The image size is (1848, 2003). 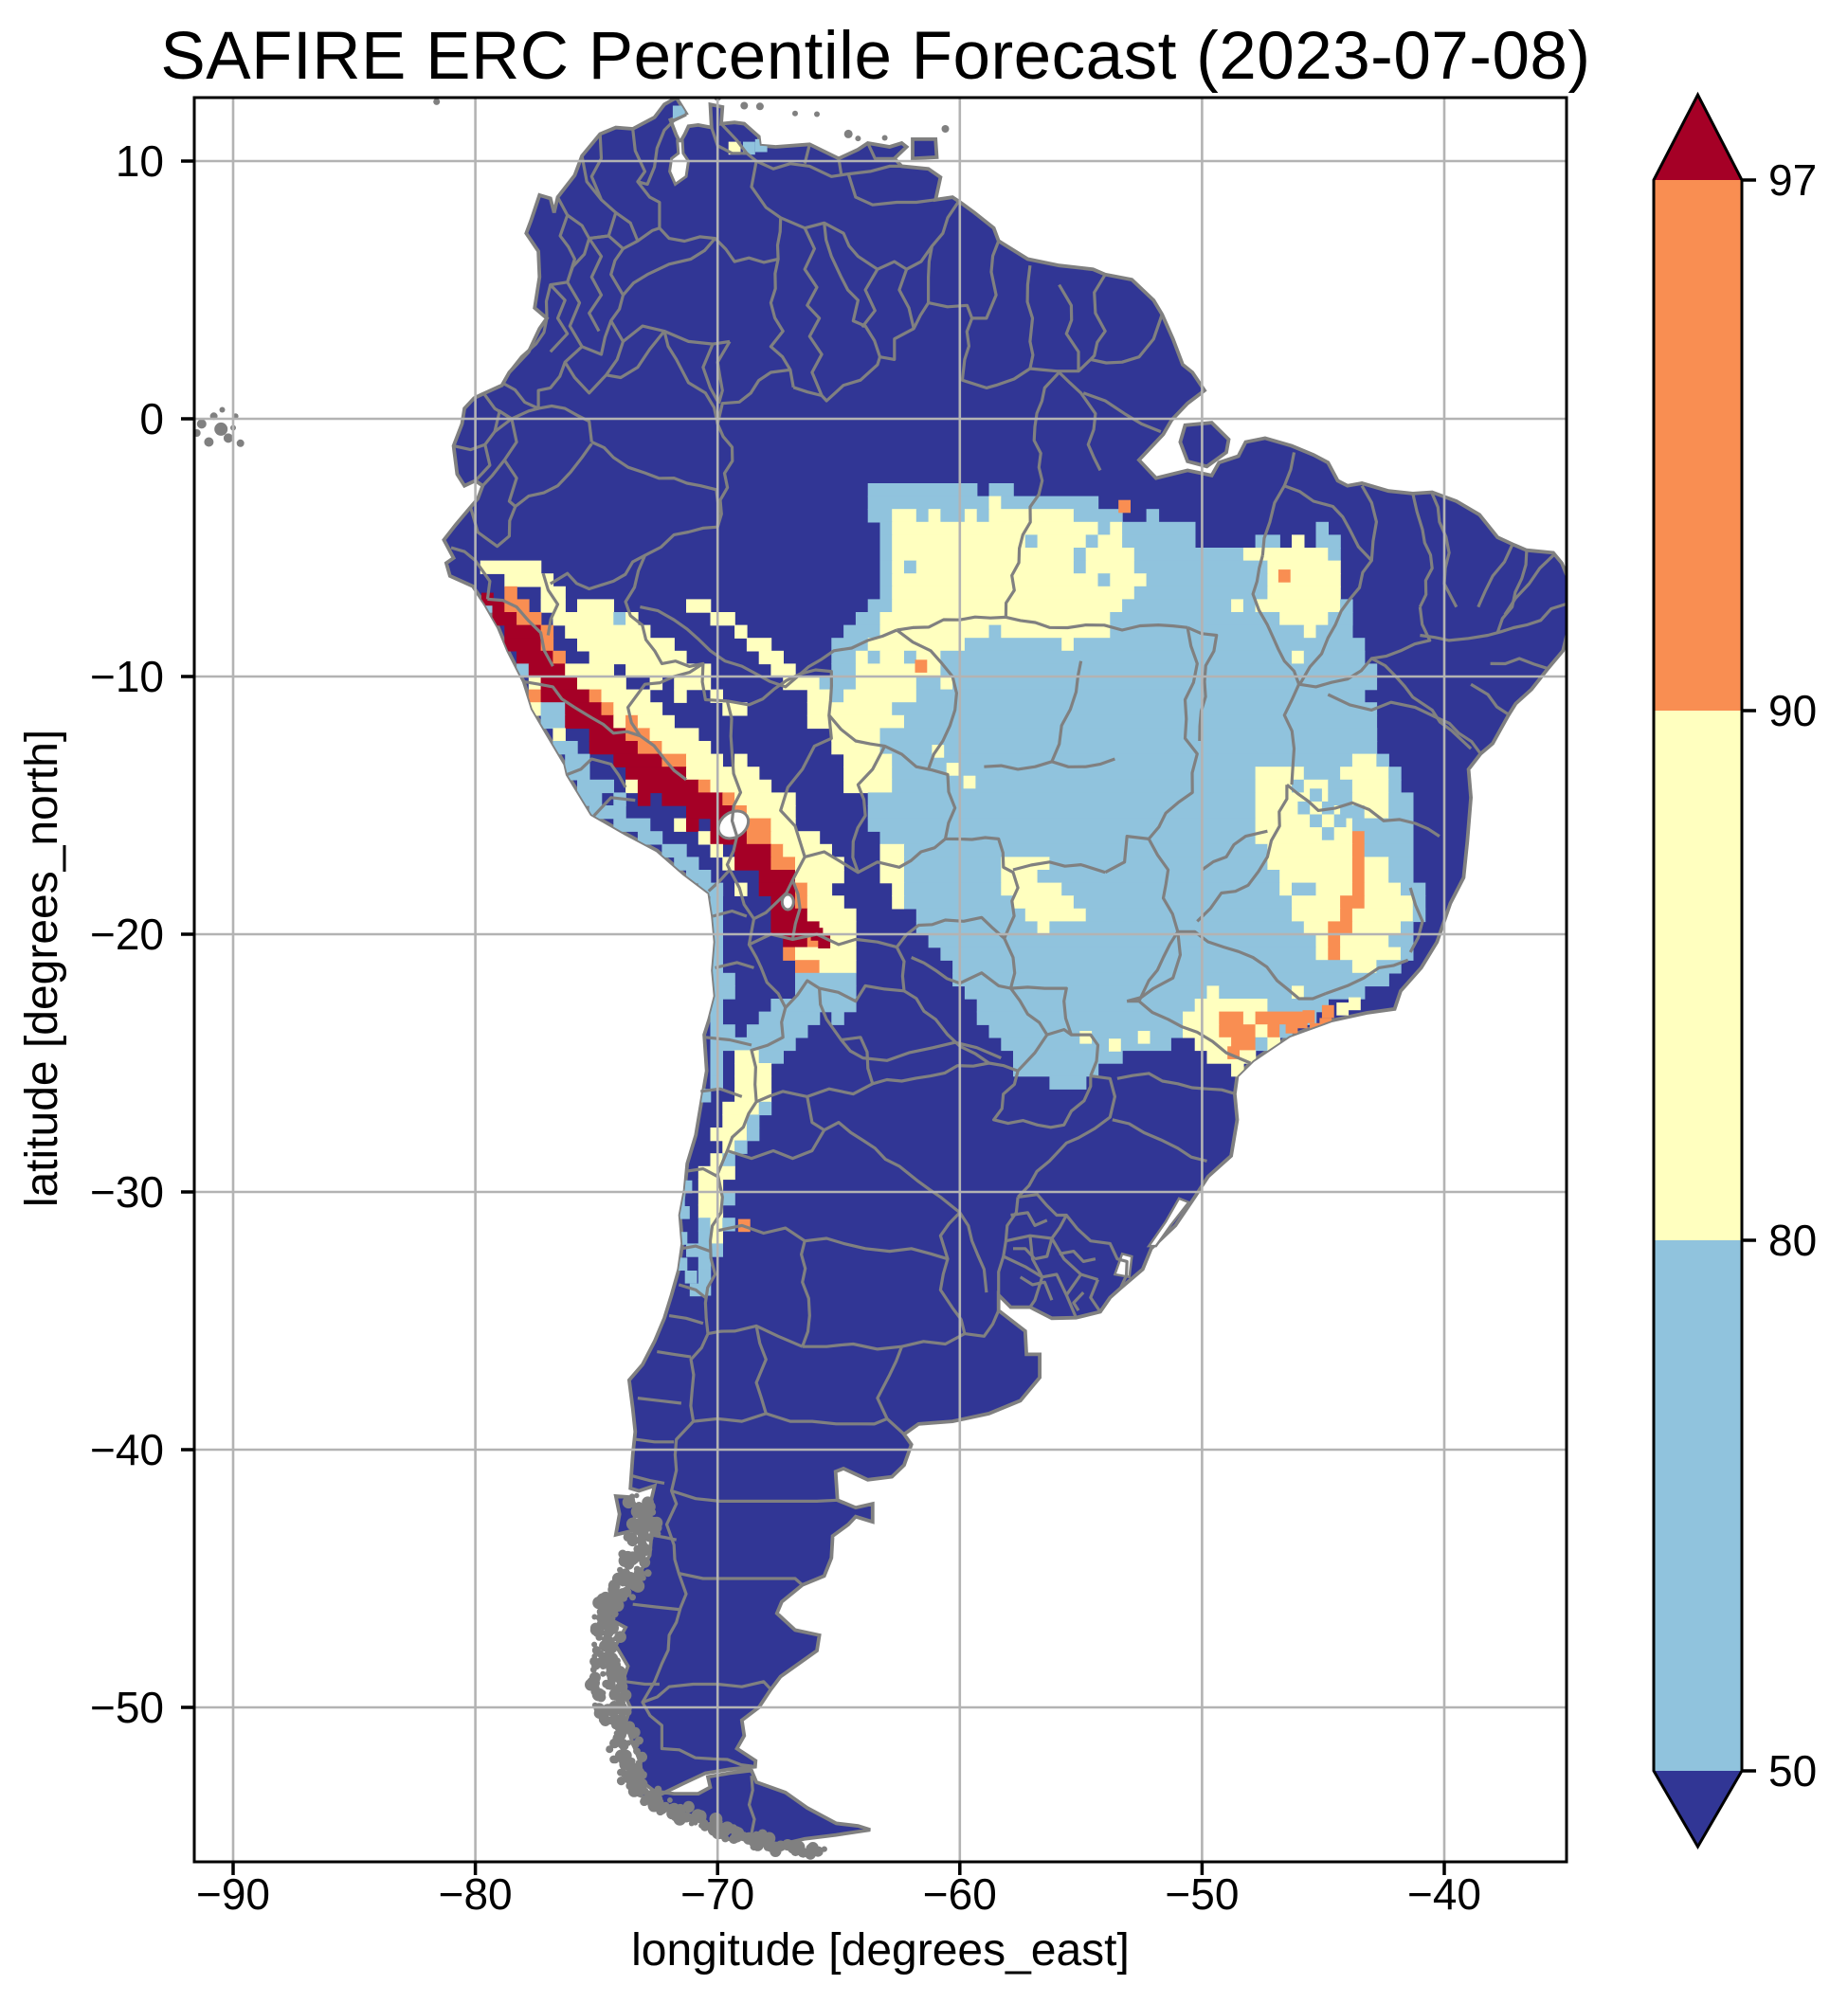 What do you see at coordinates (127, 676) in the screenshot?
I see `svg-text: −10` at bounding box center [127, 676].